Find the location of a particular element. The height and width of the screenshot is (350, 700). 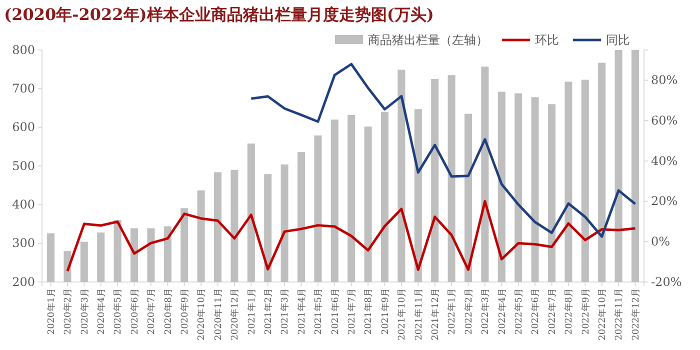

x-tick-label: 2020年4月 is located at coordinates (102, 311).